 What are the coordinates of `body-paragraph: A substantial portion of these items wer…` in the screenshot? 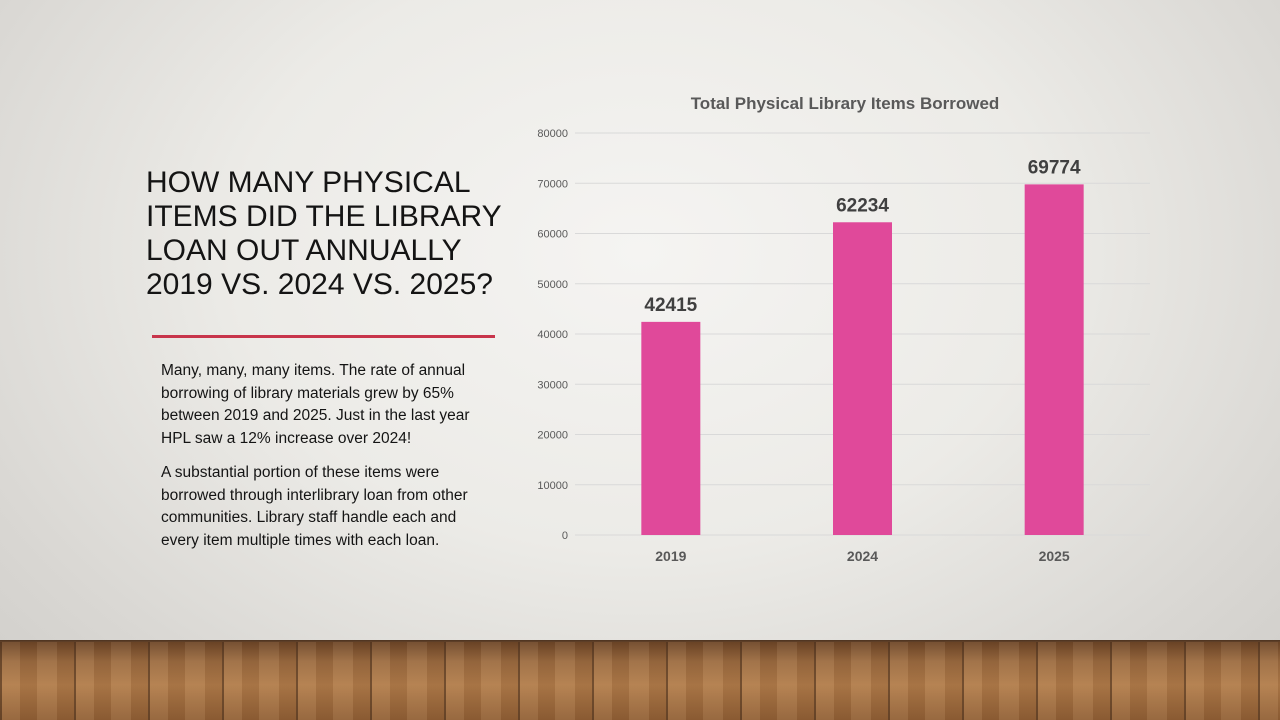 It's located at (314, 506).